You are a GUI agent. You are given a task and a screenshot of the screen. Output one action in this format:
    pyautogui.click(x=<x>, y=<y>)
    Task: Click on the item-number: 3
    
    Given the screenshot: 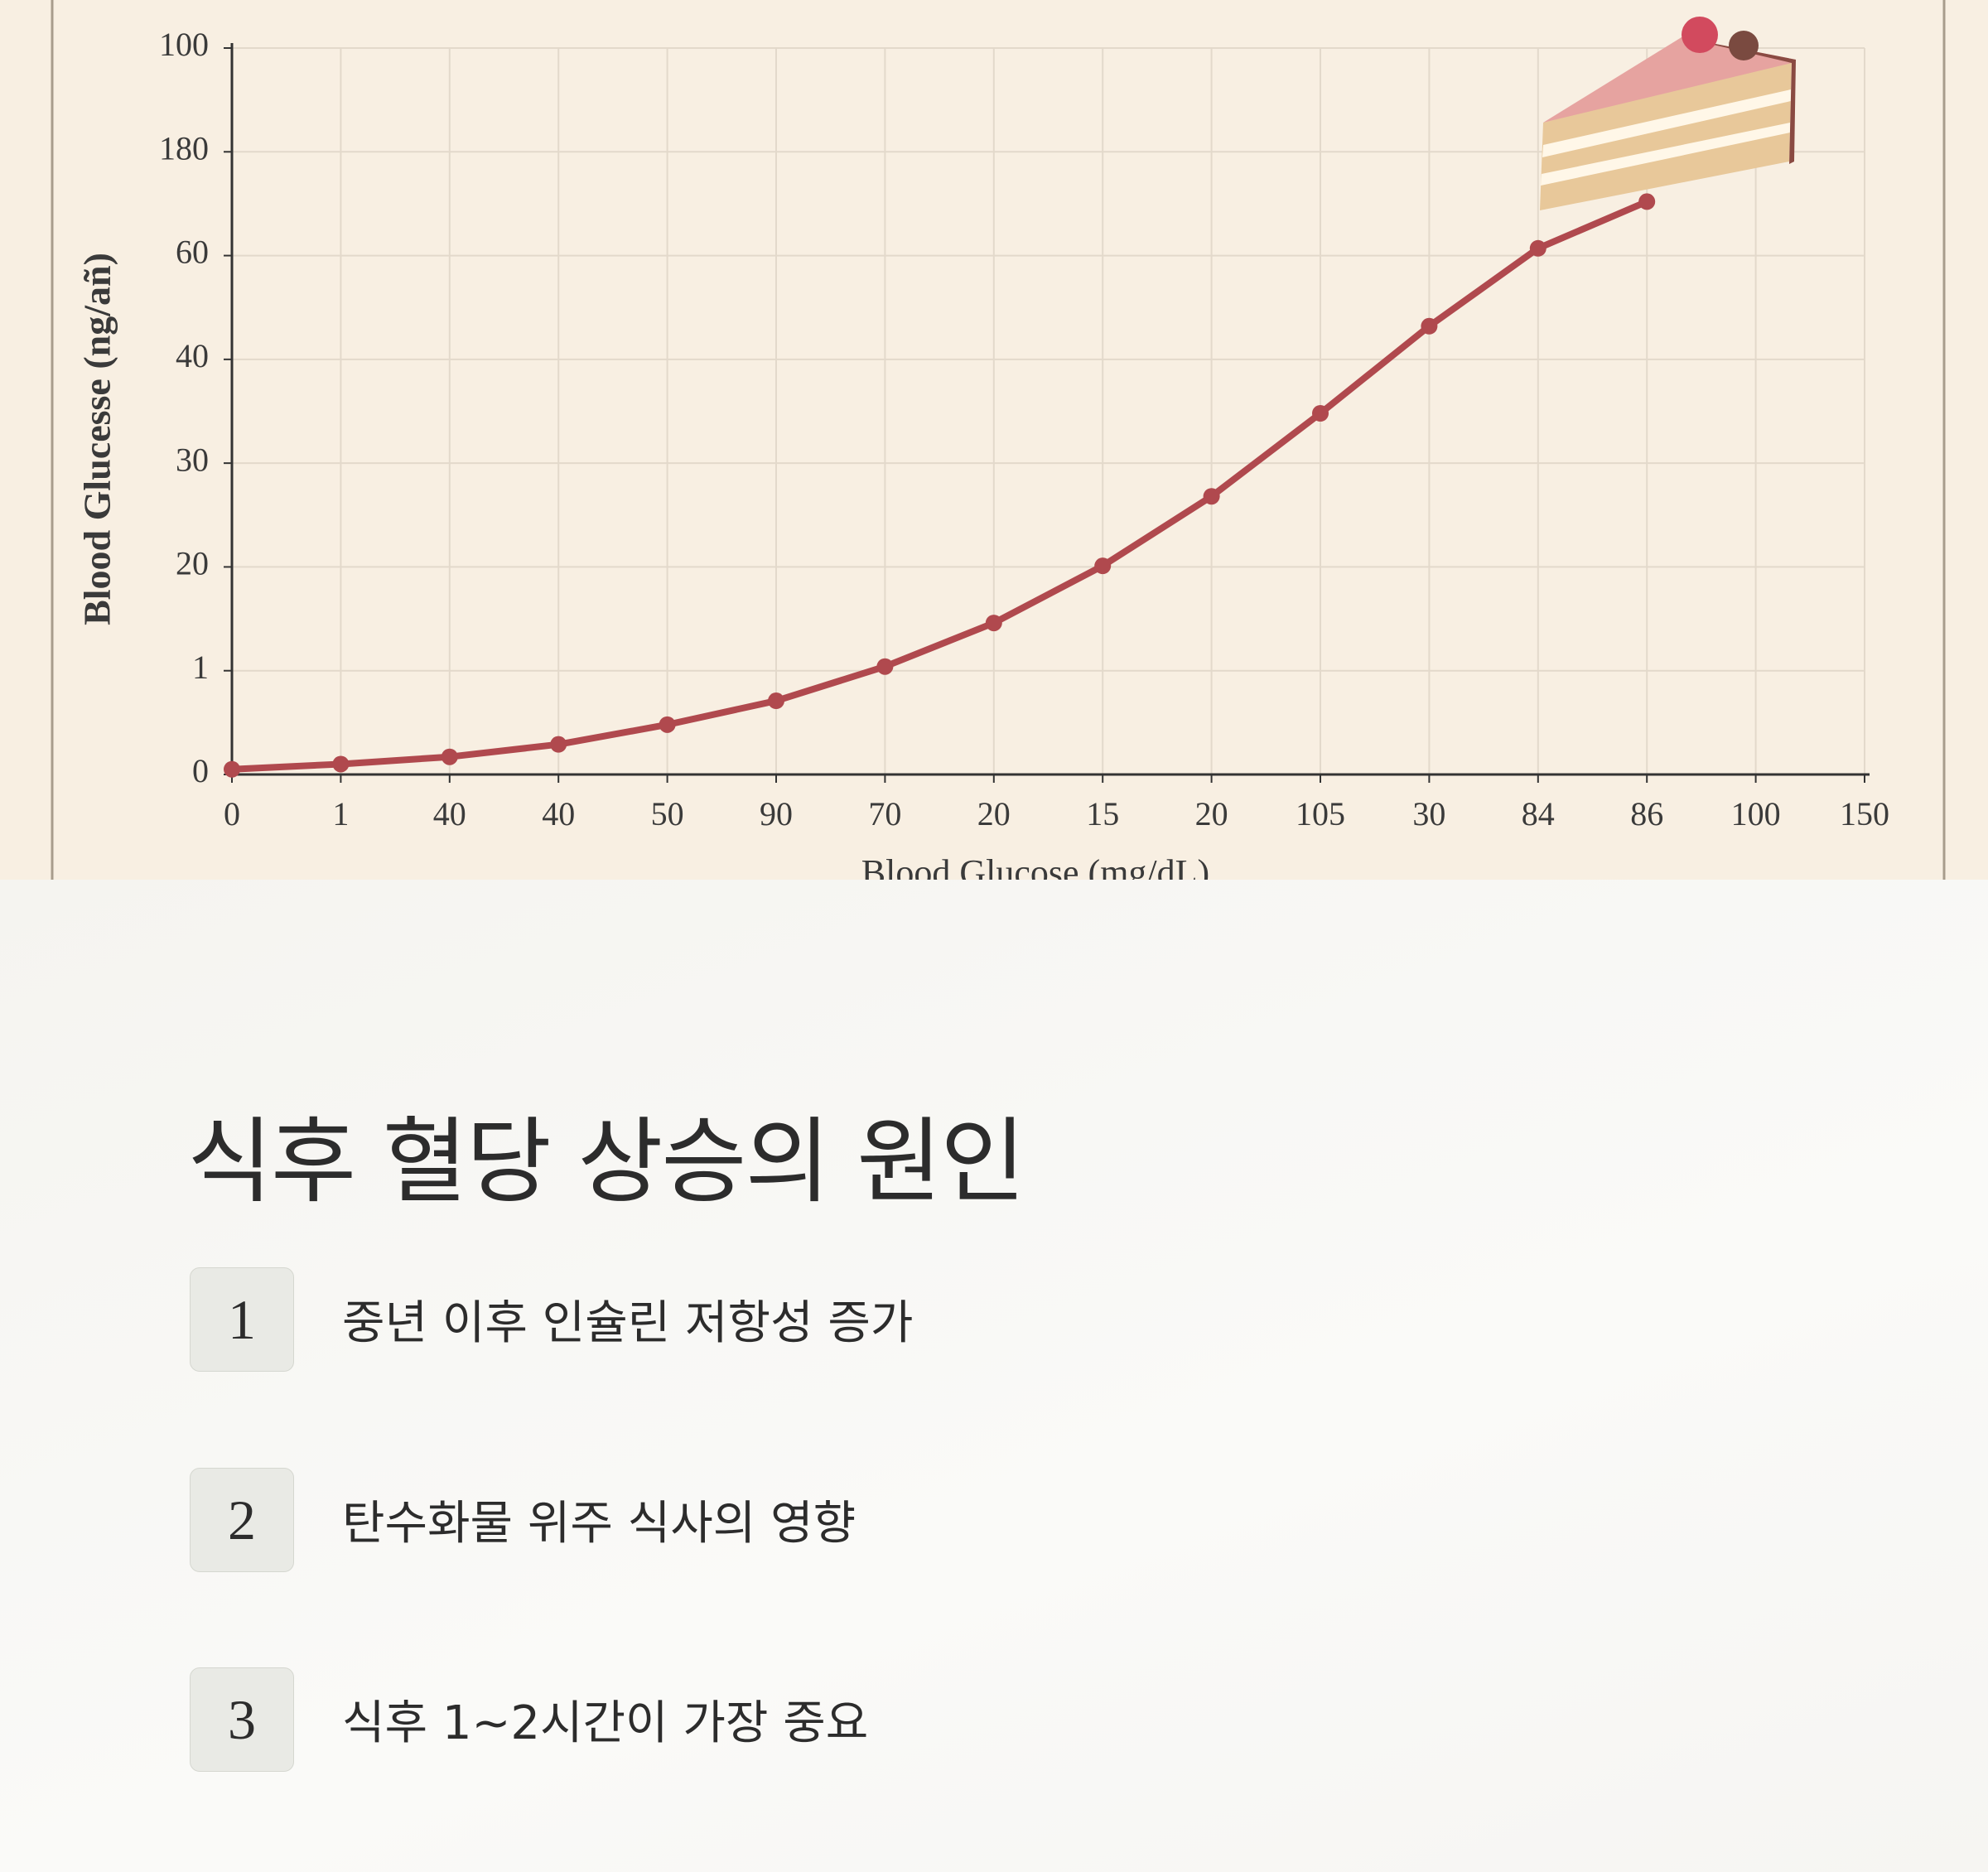 What is the action you would take?
    pyautogui.click(x=242, y=1719)
    